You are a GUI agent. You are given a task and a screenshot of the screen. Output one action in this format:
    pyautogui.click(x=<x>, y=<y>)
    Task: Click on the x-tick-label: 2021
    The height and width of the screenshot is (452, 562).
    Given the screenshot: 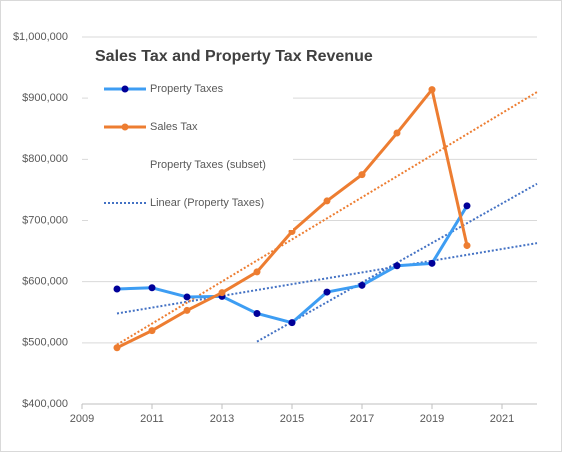 What is the action you would take?
    pyautogui.click(x=502, y=419)
    